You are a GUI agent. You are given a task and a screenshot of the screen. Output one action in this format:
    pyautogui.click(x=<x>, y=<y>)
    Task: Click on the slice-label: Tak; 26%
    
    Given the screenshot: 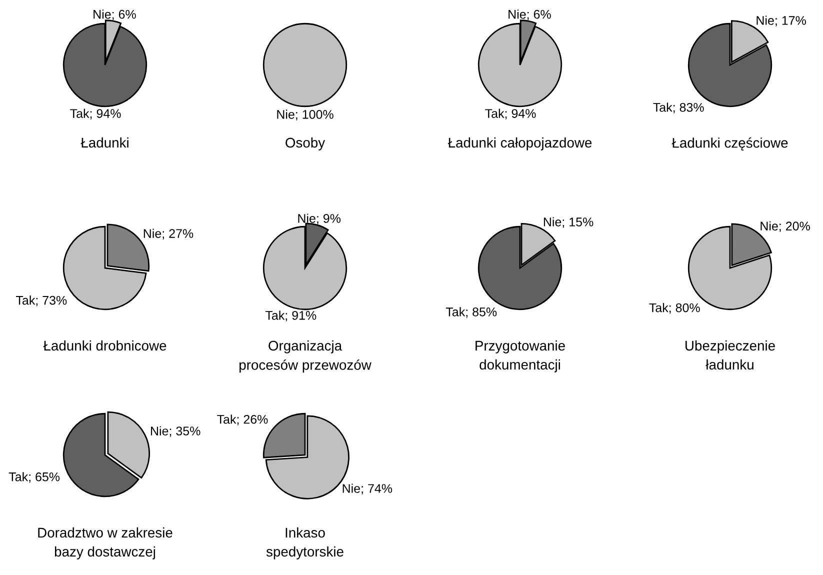 What is the action you would take?
    pyautogui.click(x=242, y=420)
    